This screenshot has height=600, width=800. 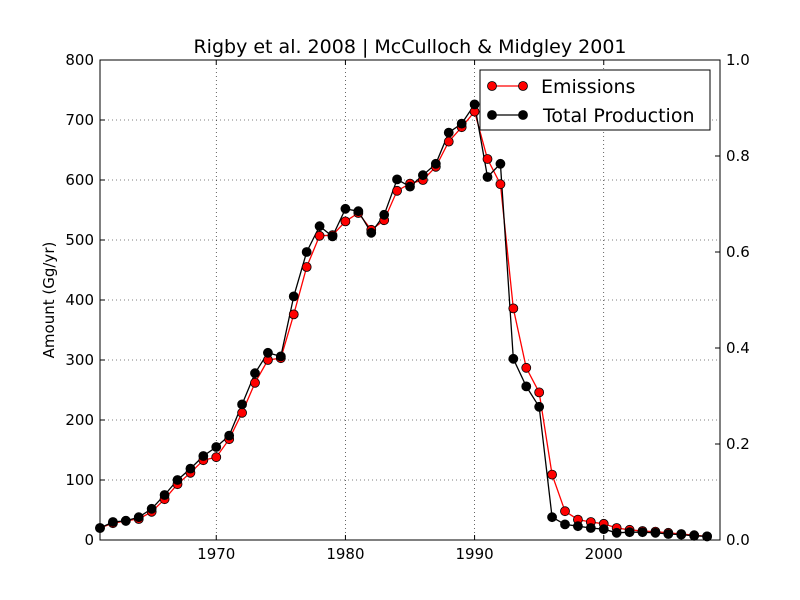 What do you see at coordinates (604, 554) in the screenshot?
I see `x-tick-label: 2000` at bounding box center [604, 554].